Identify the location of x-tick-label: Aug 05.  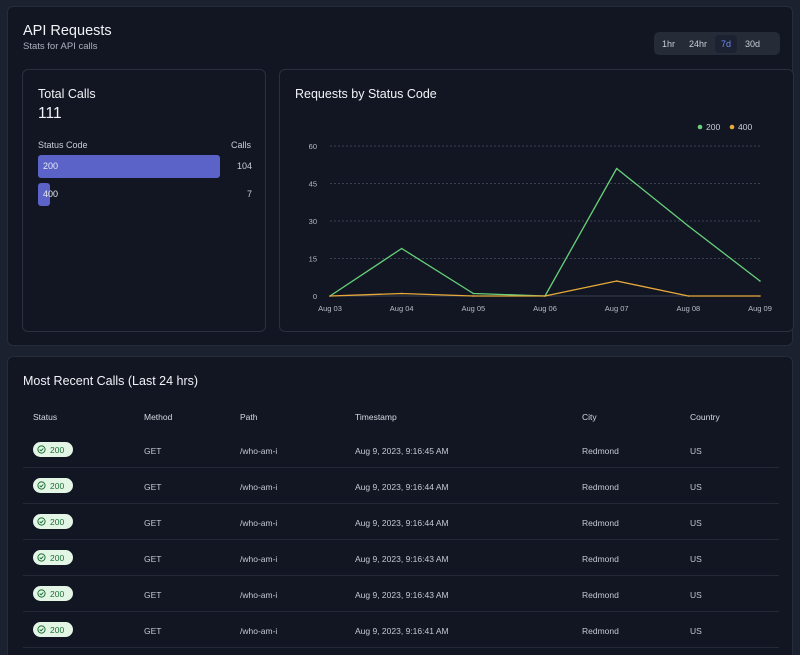
(473, 308).